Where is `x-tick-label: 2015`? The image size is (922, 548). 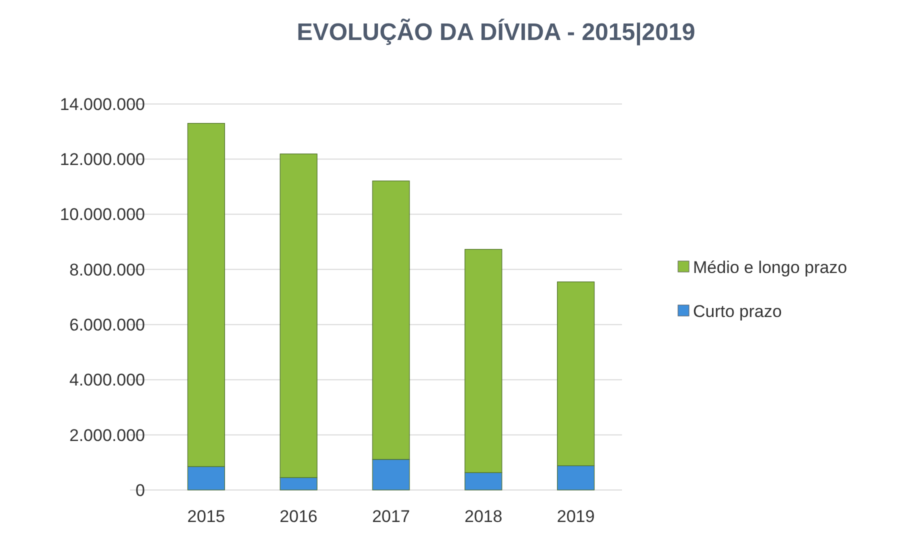
x-tick-label: 2015 is located at coordinates (206, 516).